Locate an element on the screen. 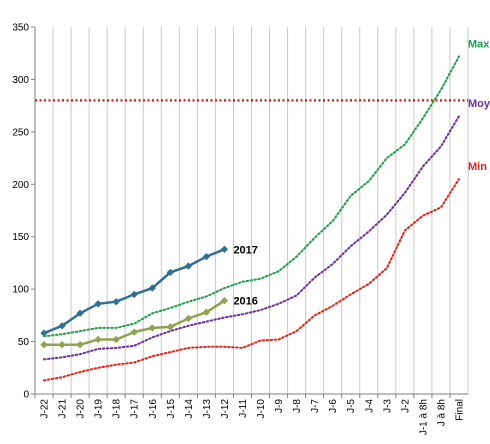 The width and height of the screenshot is (490, 444). series-label-min: Min is located at coordinates (477, 167).